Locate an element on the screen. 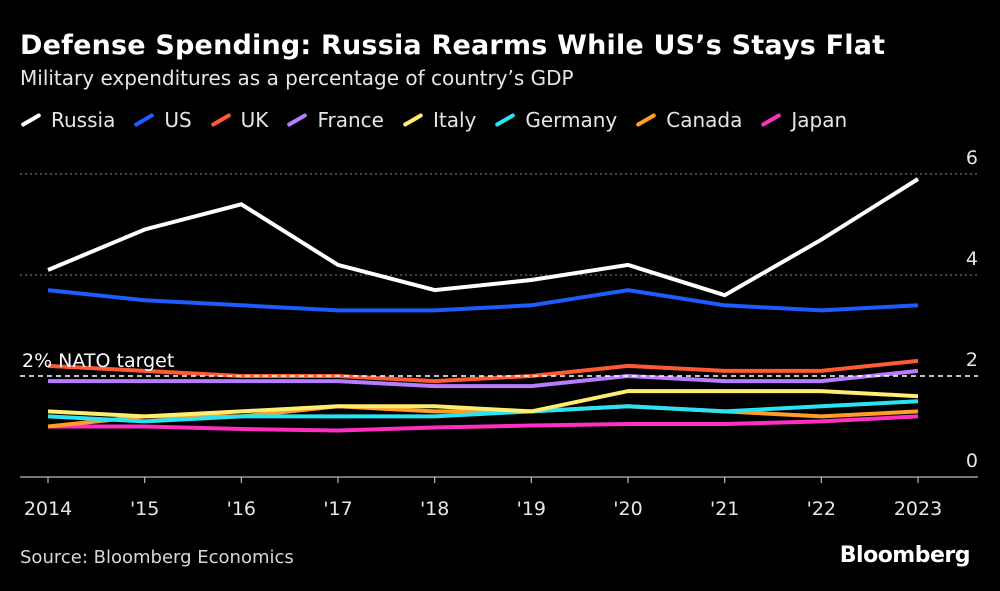 This screenshot has width=1000, height=591. x-tick-label: 2014 is located at coordinates (48, 509).